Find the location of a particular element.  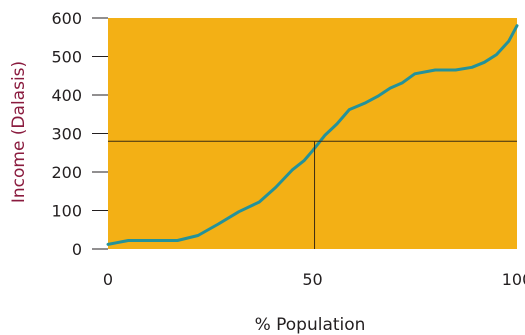

x-axis-ticks: 0 50 100 is located at coordinates (314, 279).